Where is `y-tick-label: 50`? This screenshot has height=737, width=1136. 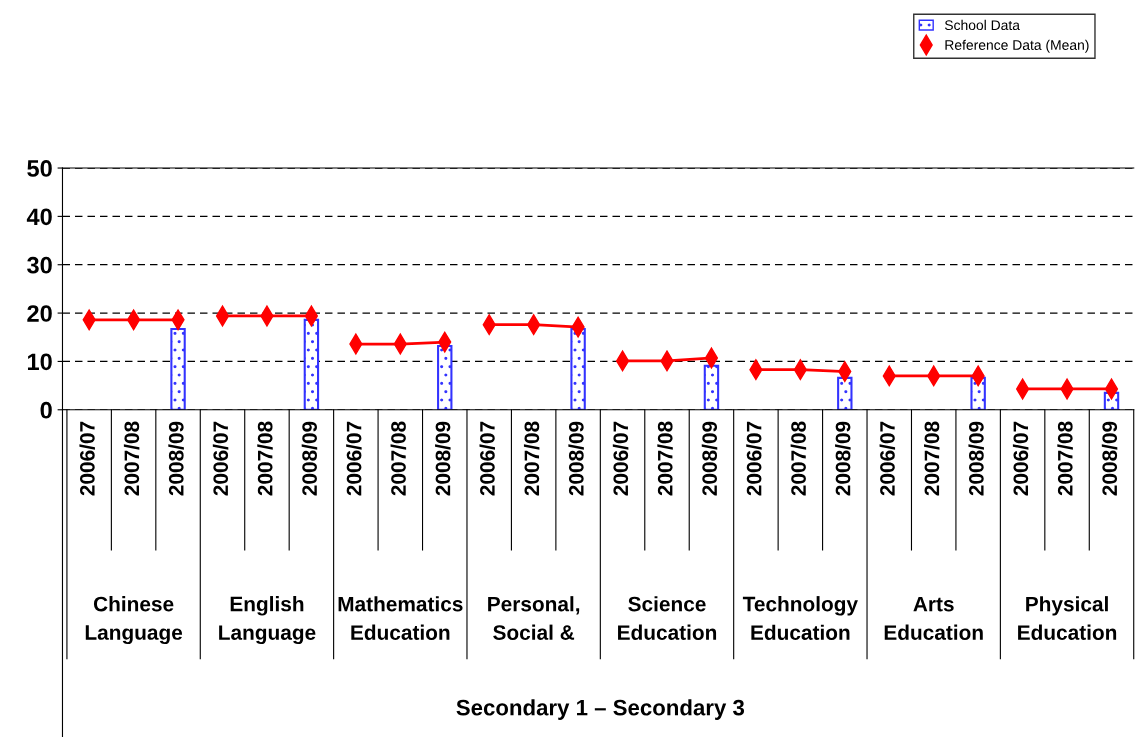 y-tick-label: 50 is located at coordinates (39, 168).